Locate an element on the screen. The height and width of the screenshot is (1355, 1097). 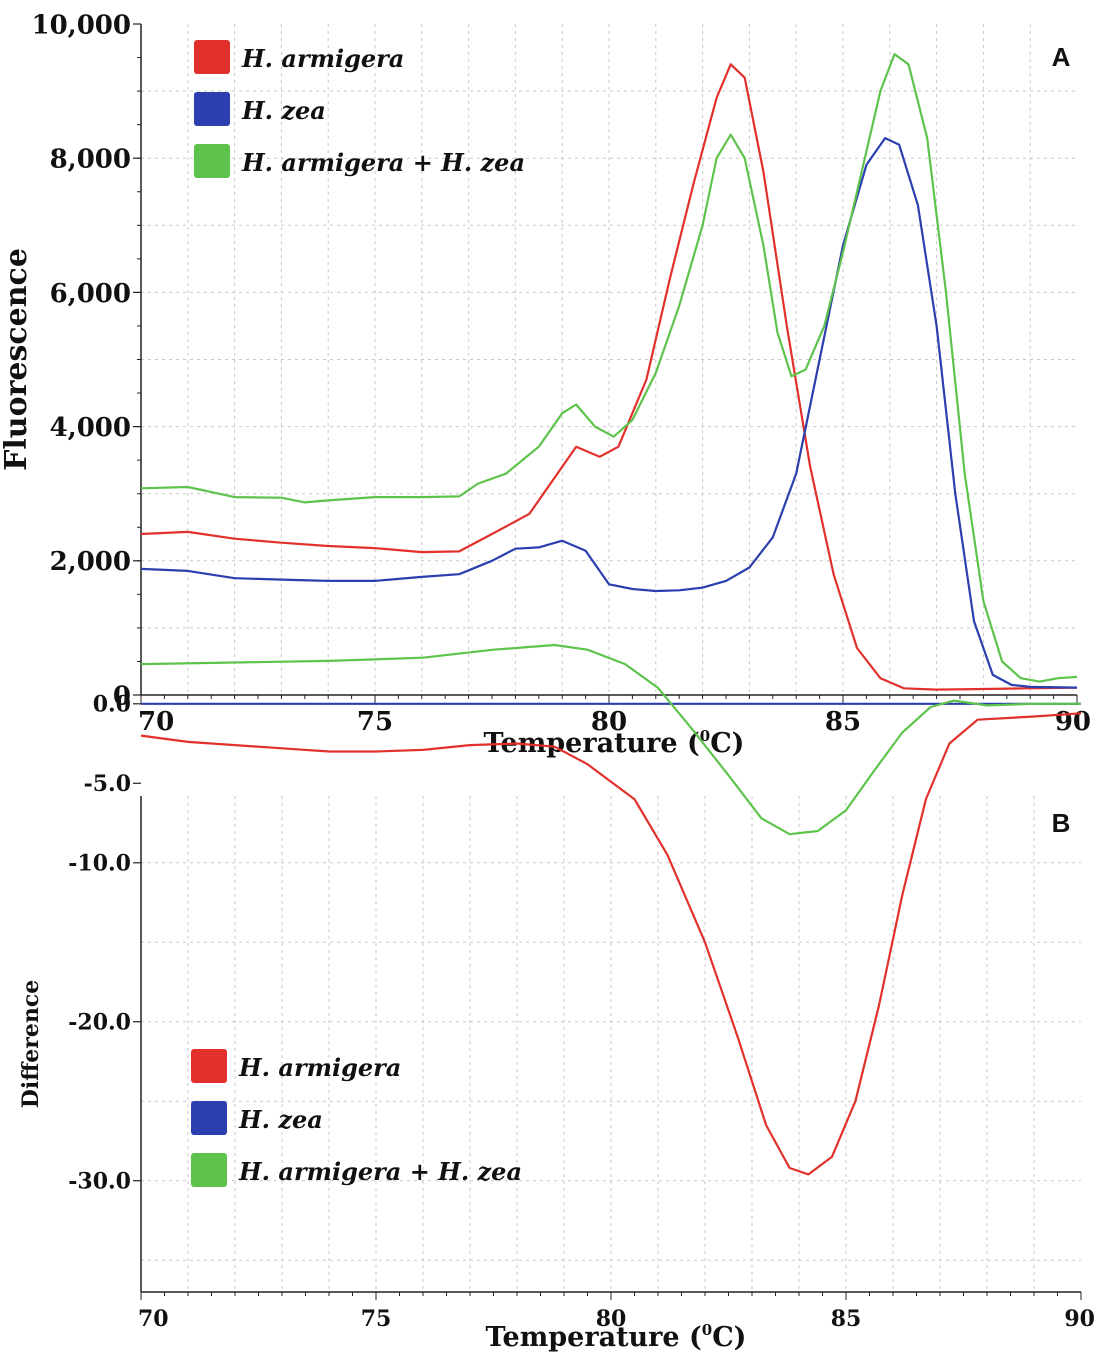
y-tick-label: 0 is located at coordinates (122, 696).